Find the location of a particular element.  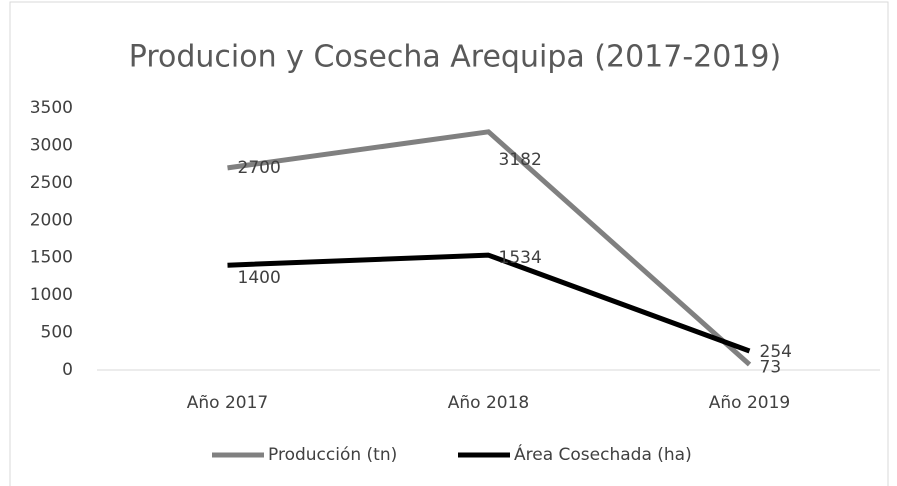

x-tick-label: Año 2019 is located at coordinates (749, 403).